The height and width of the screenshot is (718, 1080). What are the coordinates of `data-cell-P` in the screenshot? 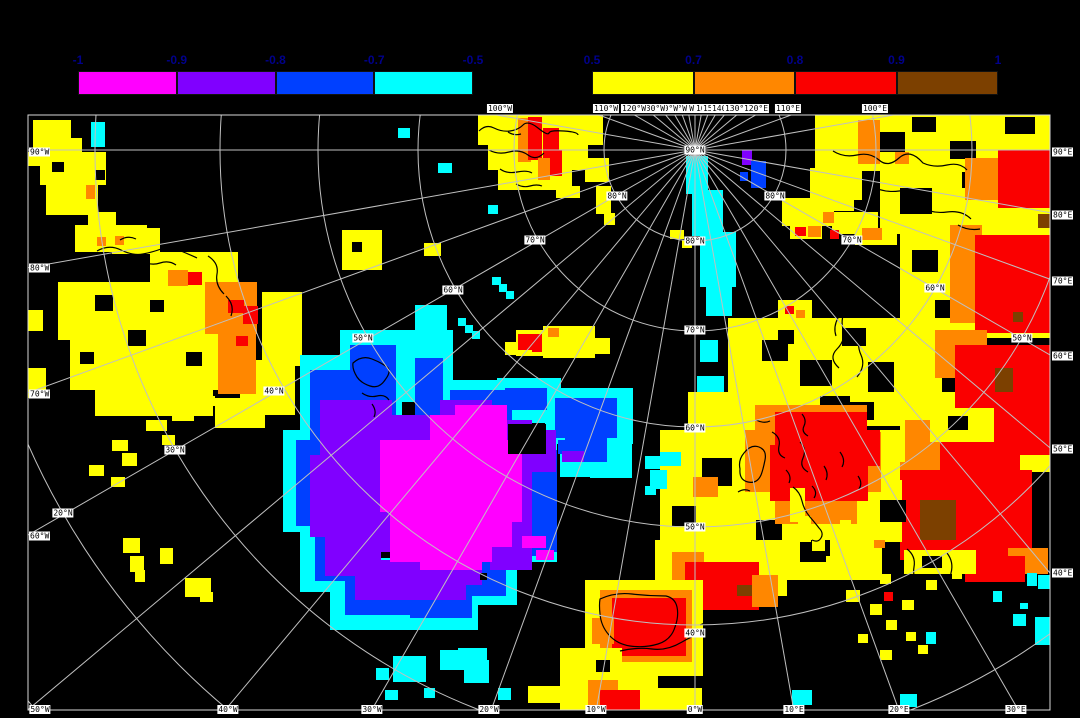 It's located at (573, 456).